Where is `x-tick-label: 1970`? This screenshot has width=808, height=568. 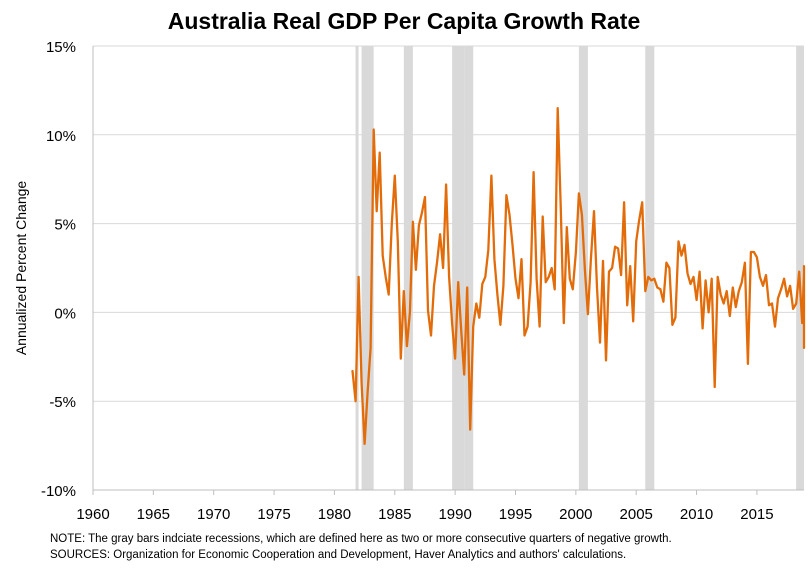
x-tick-label: 1970 is located at coordinates (213, 514).